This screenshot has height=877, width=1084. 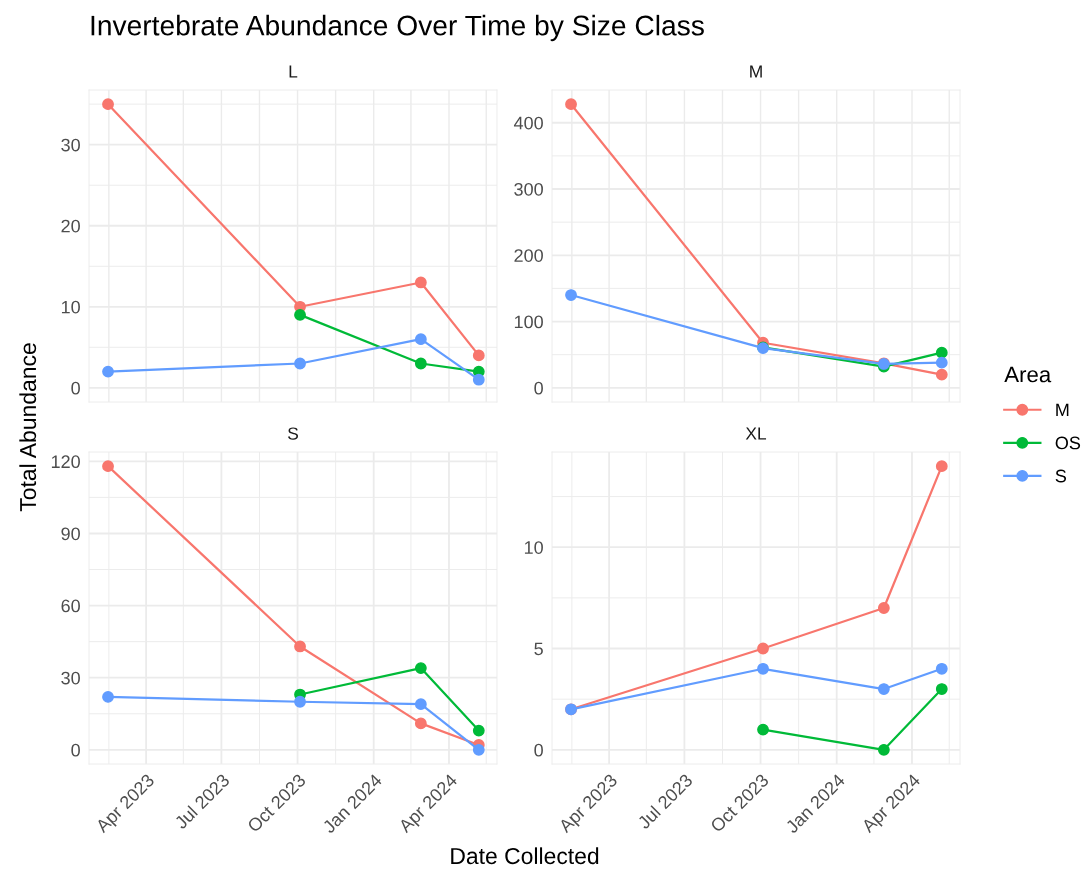 What do you see at coordinates (756, 433) in the screenshot?
I see `chart-subtitle: XL` at bounding box center [756, 433].